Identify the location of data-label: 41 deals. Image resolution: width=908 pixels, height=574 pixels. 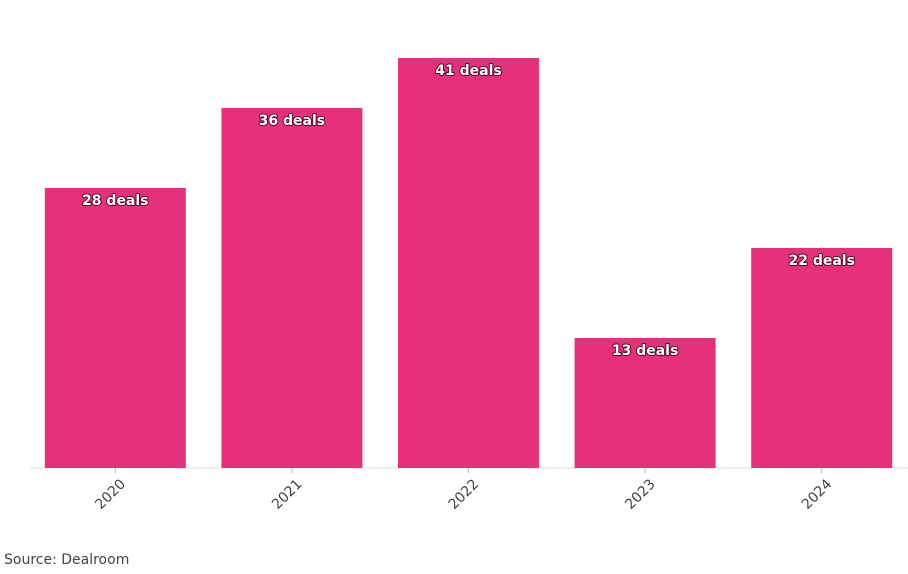
(468, 71).